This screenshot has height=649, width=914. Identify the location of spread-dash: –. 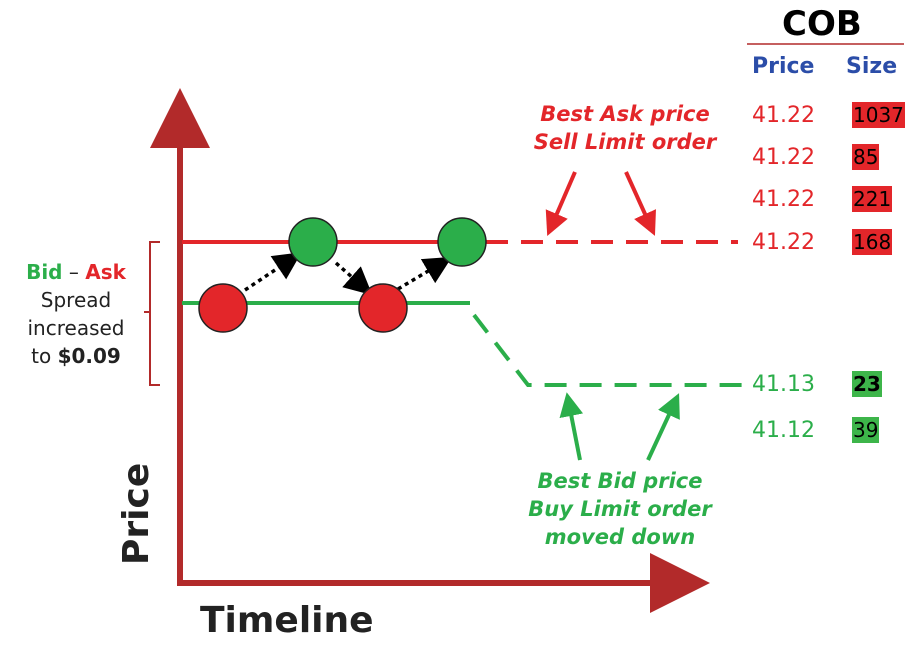
(74, 272).